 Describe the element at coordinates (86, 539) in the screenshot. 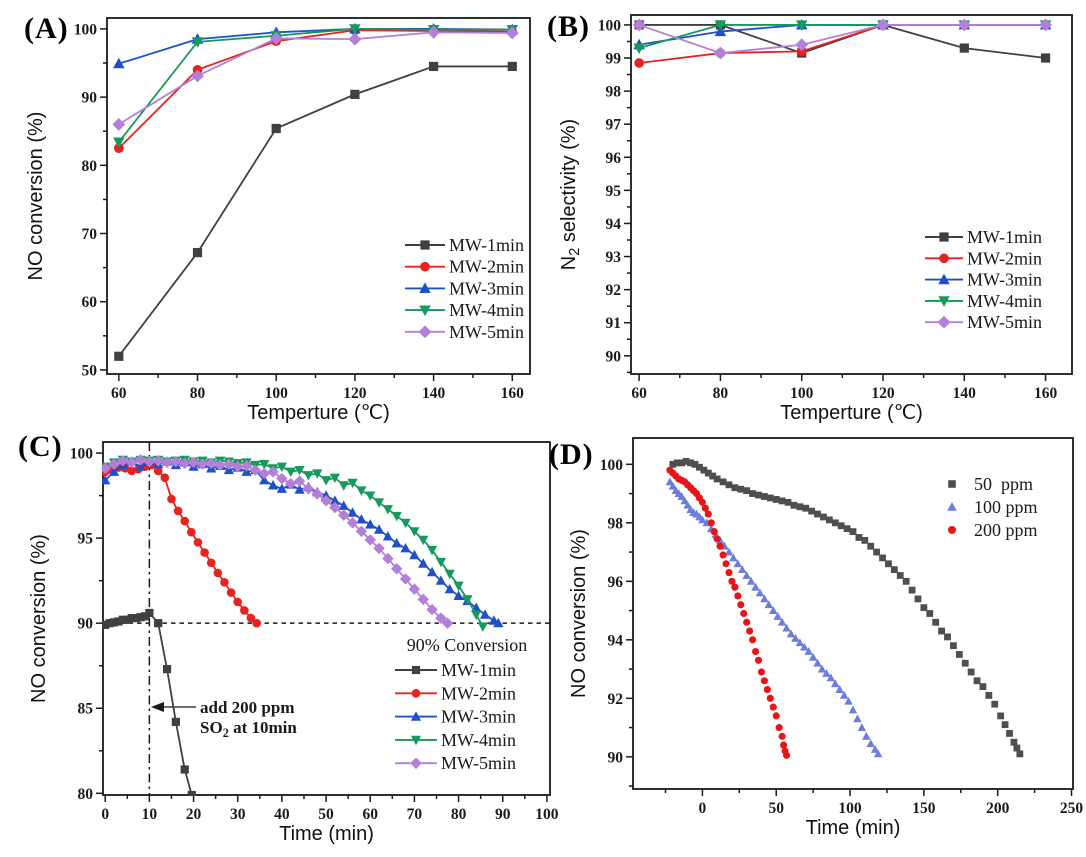

I see `svg-text: 95` at that location.